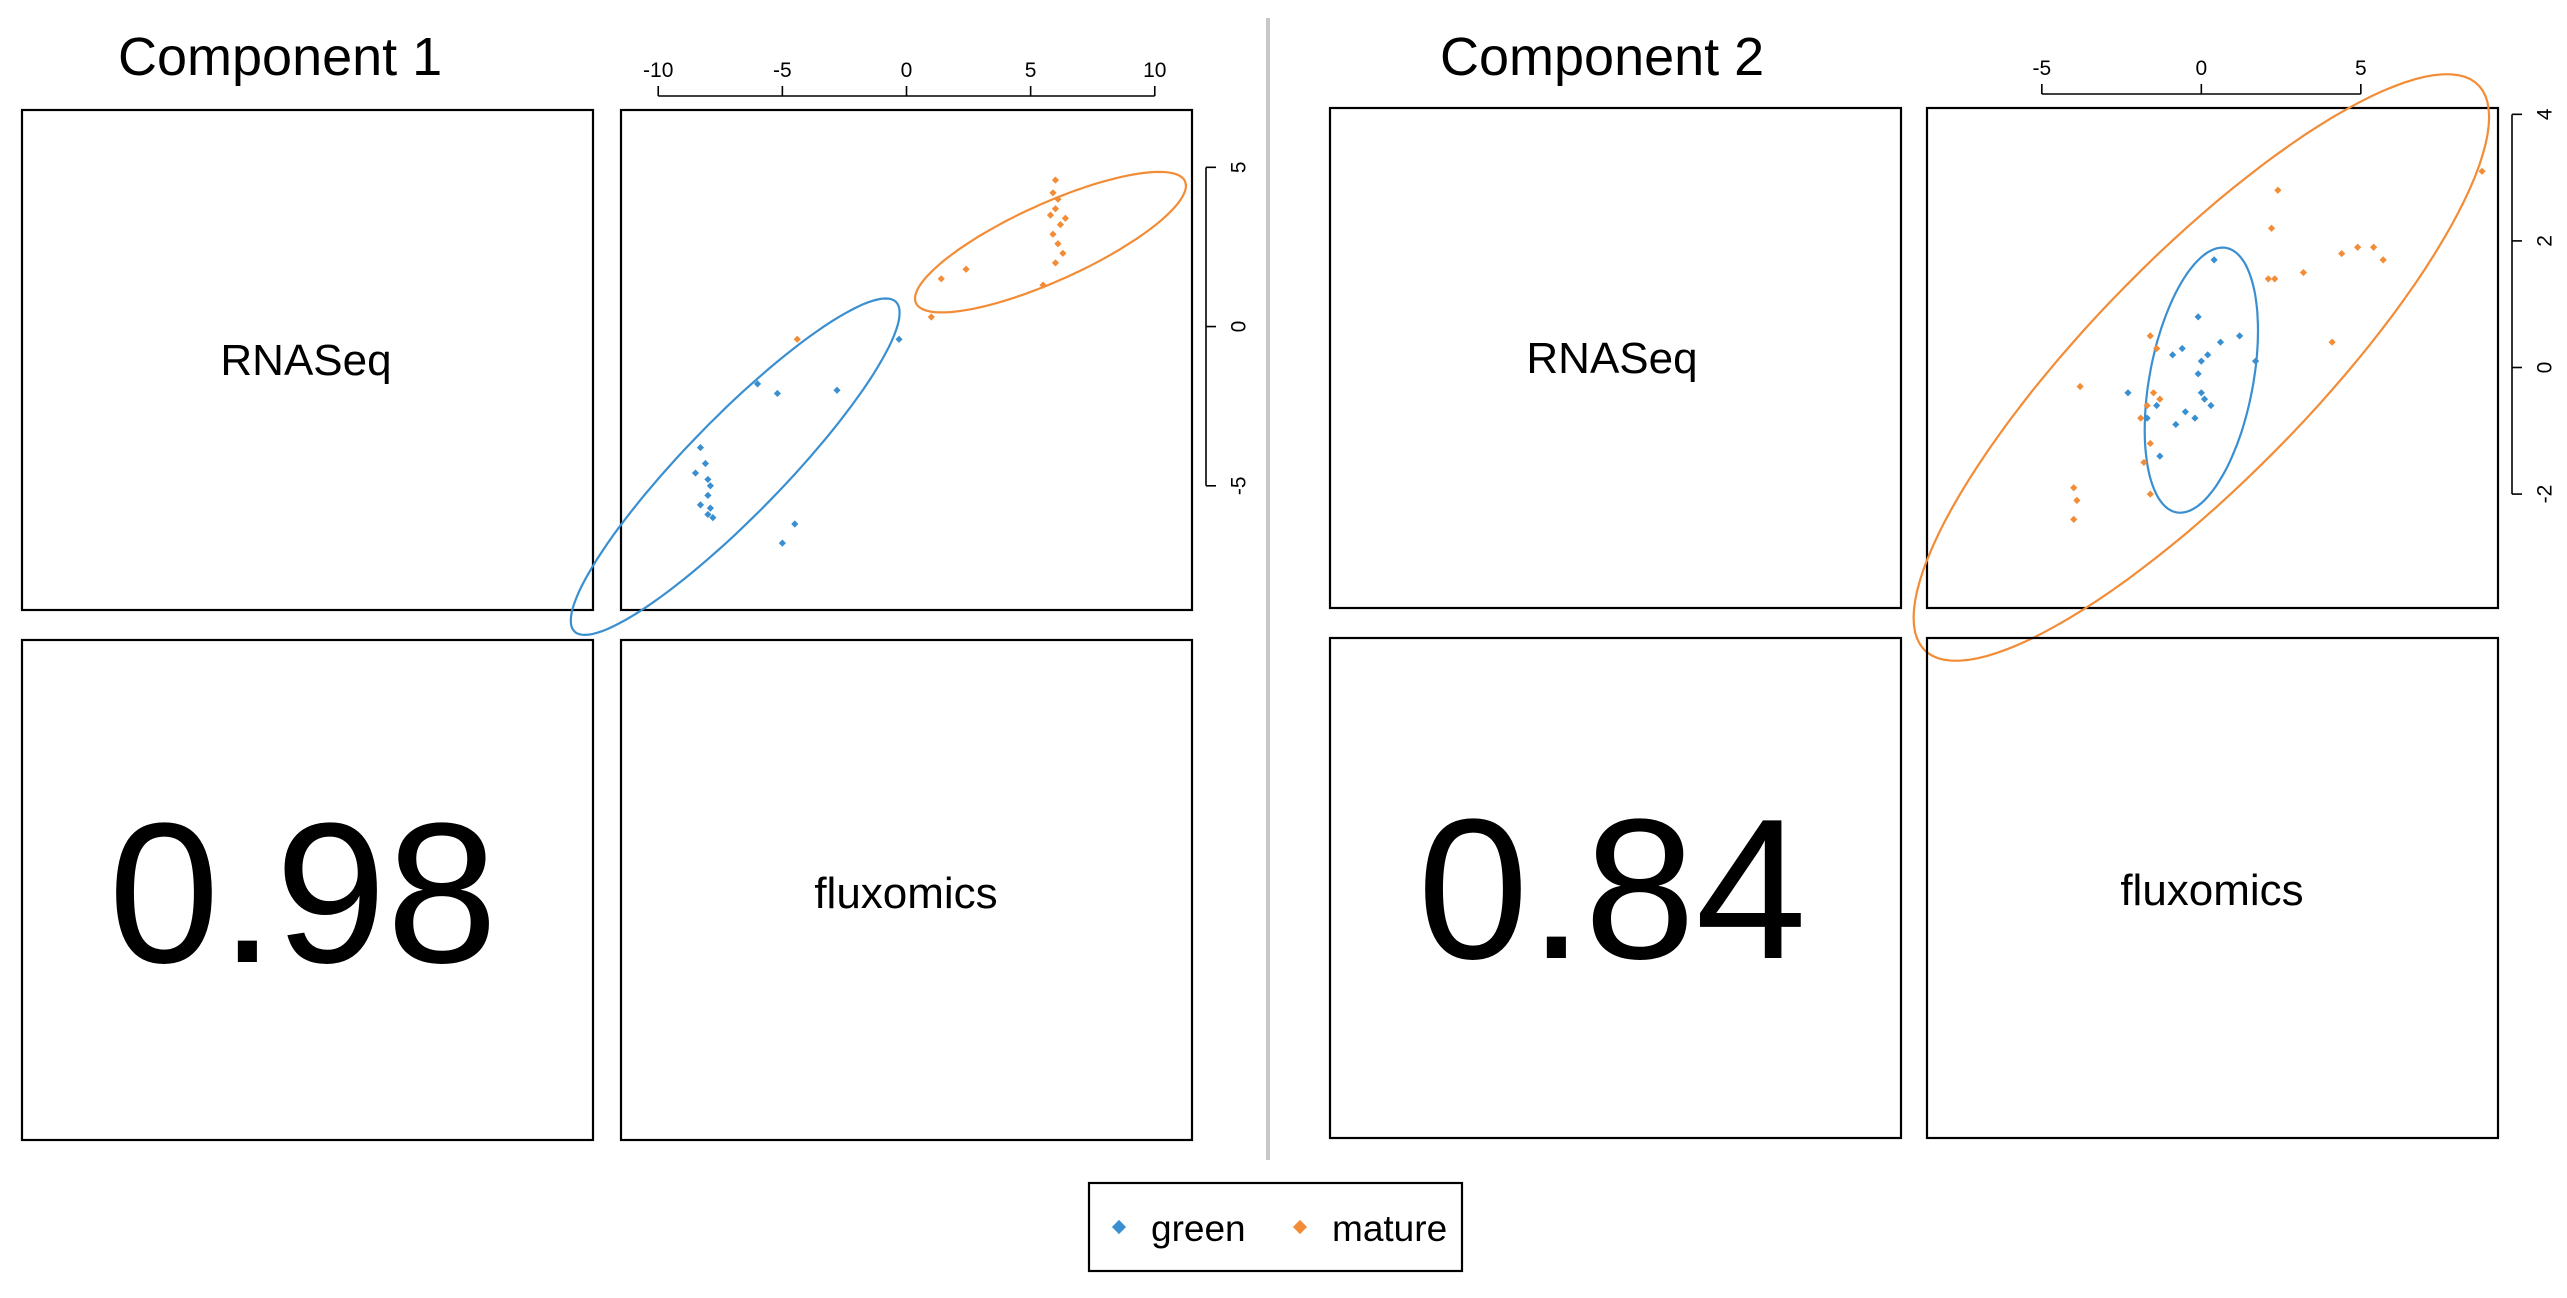 The image size is (2567, 1298). I want to click on legend-mature-marker, so click(1300, 1227).